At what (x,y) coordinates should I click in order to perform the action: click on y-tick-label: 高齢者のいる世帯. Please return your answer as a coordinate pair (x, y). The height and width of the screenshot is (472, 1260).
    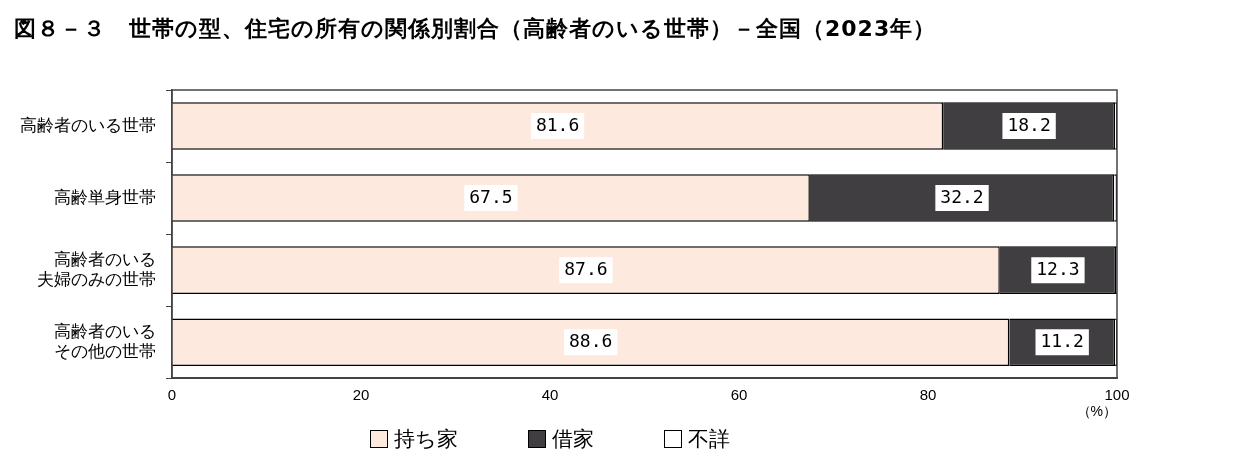
    Looking at the image, I should click on (88, 125).